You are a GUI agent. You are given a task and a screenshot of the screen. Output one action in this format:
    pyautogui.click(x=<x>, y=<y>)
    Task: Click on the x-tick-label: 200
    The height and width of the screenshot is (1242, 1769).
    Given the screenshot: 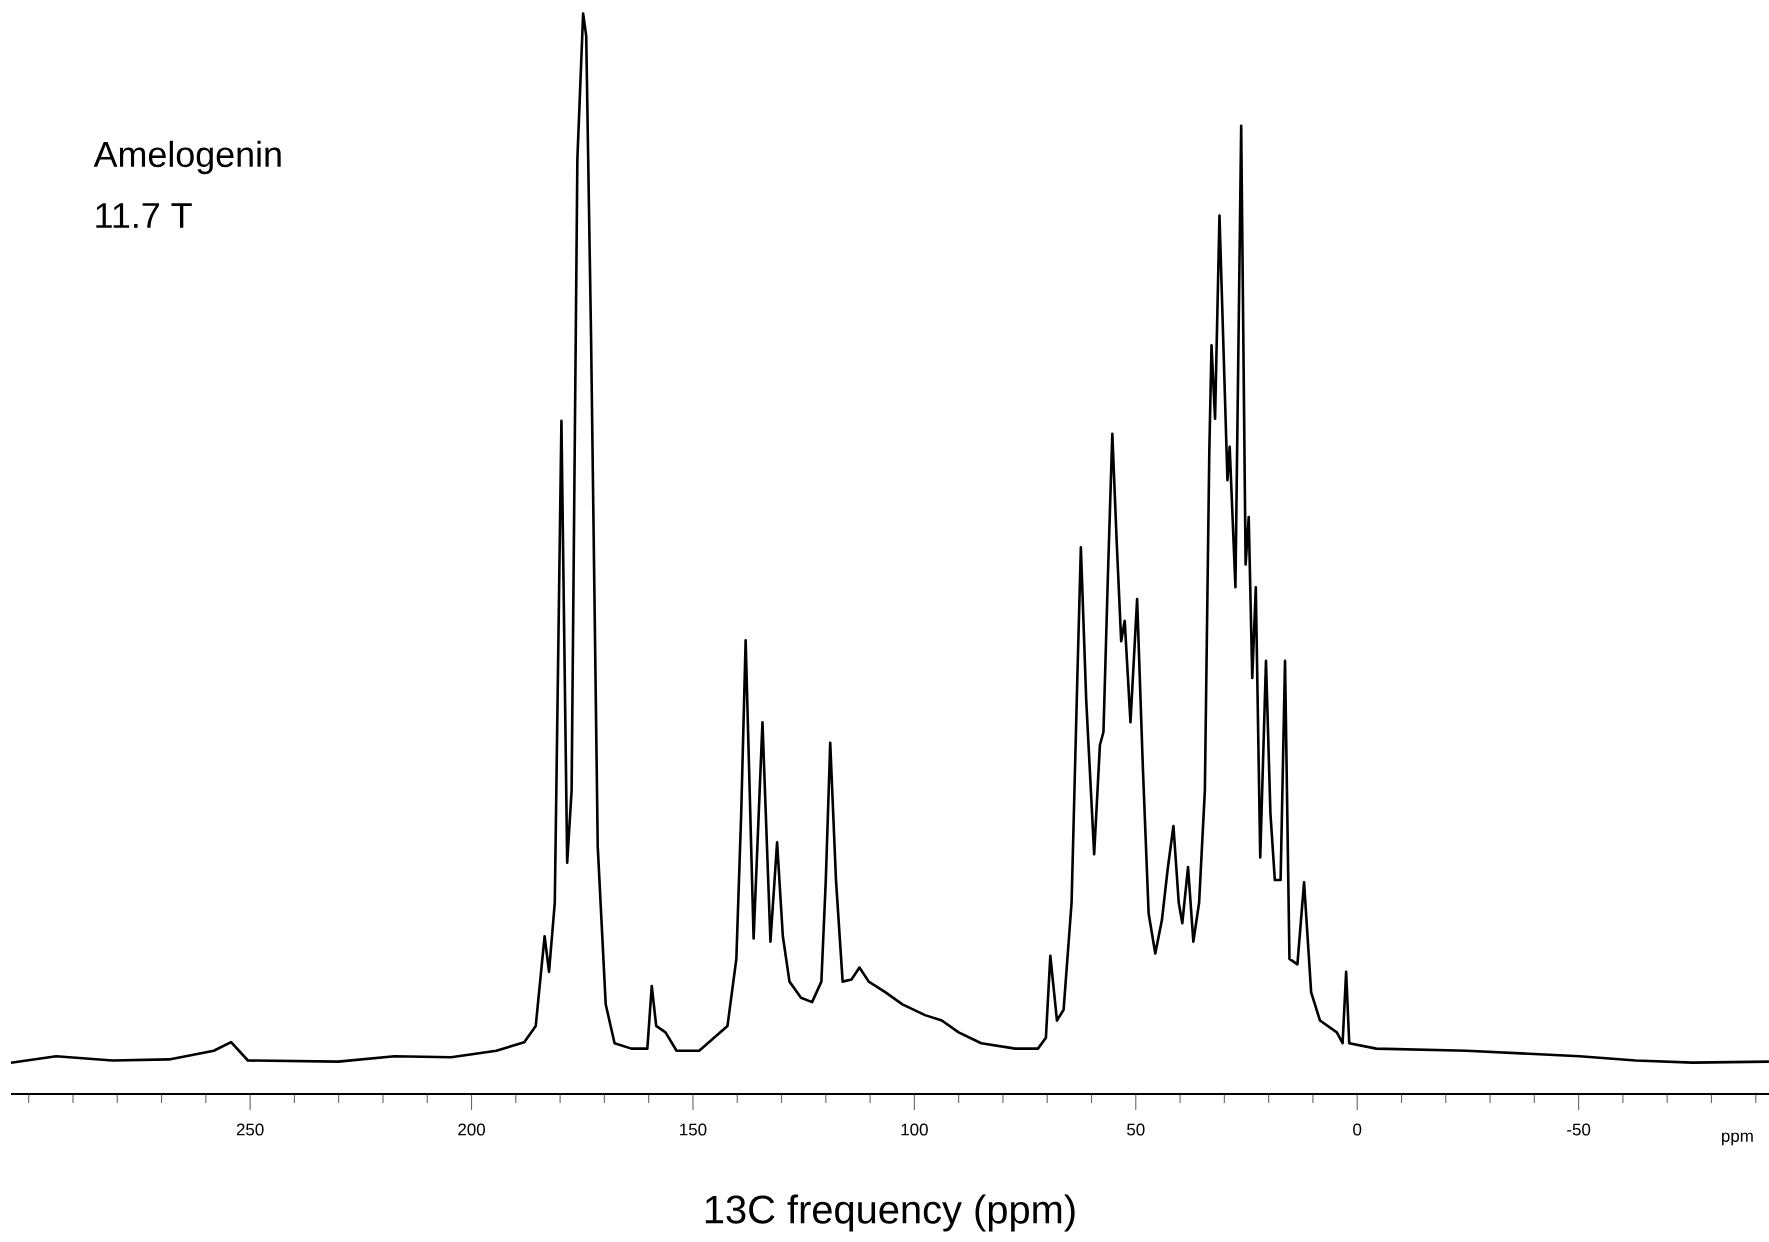 What is the action you would take?
    pyautogui.click(x=471, y=1129)
    